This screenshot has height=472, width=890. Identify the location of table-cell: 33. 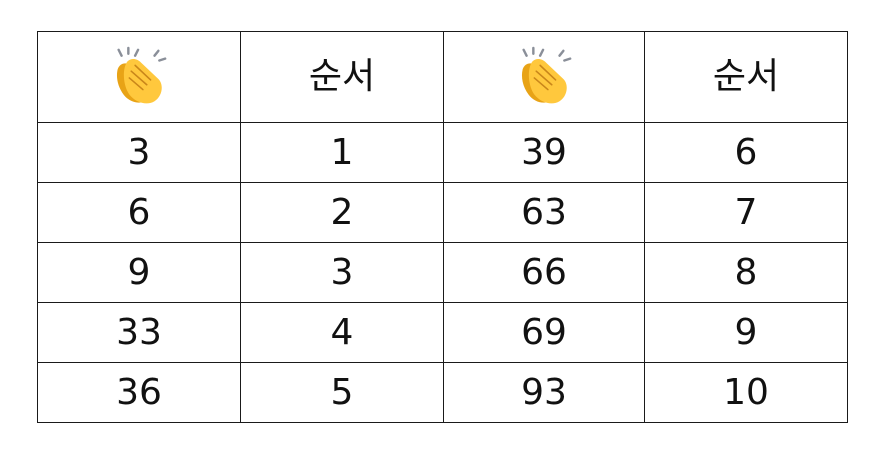
(139, 332).